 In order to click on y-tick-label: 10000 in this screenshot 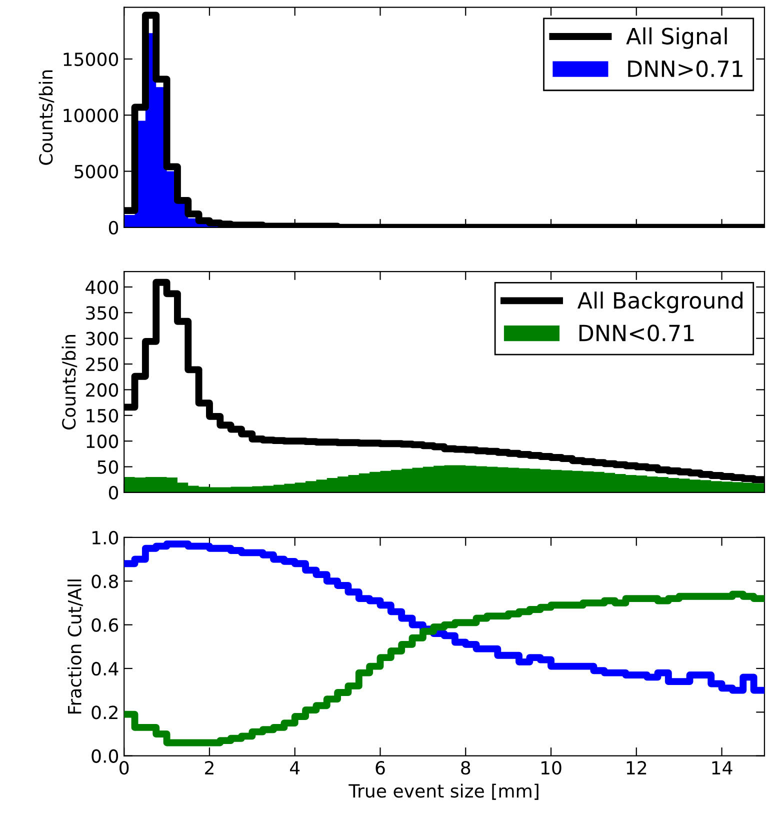, I will do `click(91, 115)`.